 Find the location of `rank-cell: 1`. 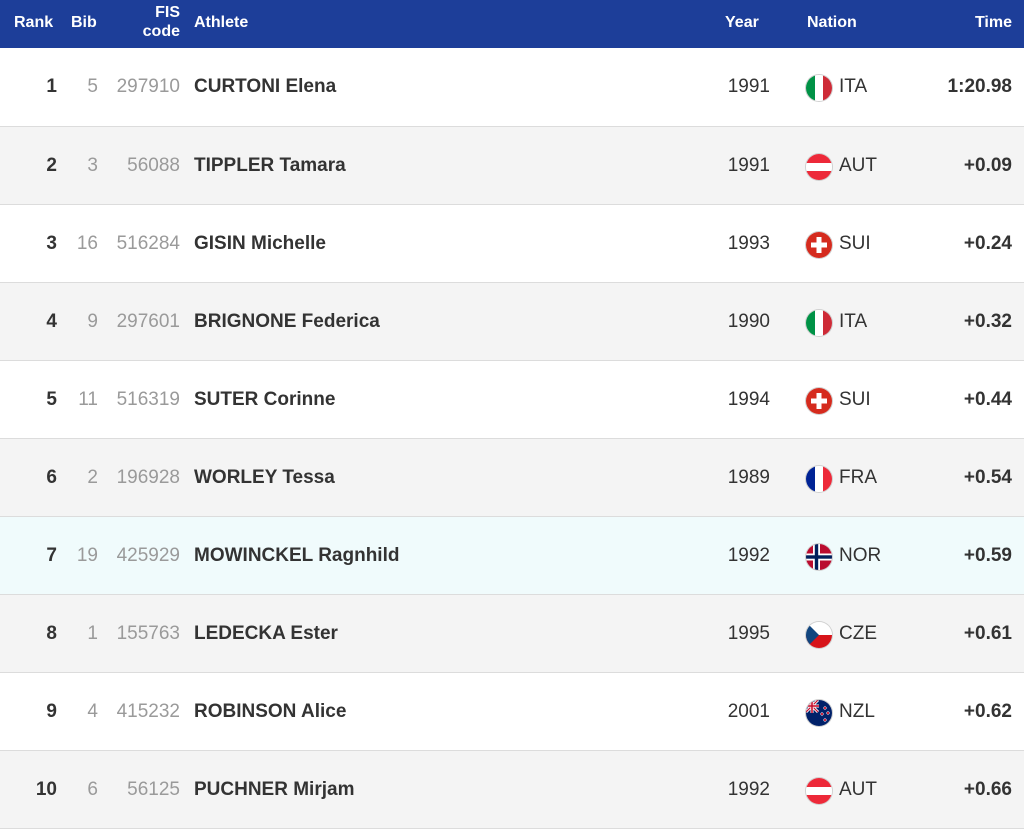

rank-cell: 1 is located at coordinates (51, 86).